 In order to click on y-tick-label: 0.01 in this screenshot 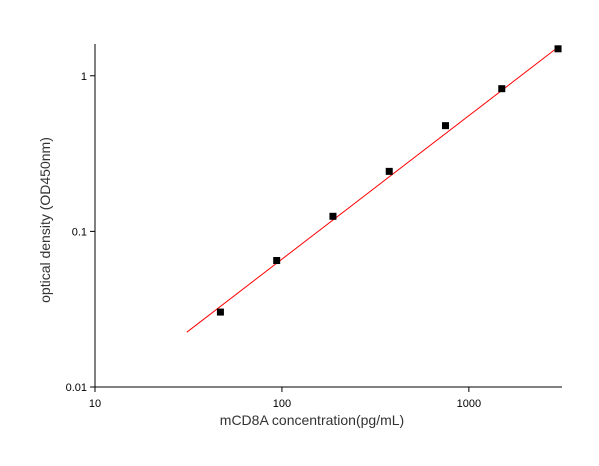, I will do `click(76, 388)`.